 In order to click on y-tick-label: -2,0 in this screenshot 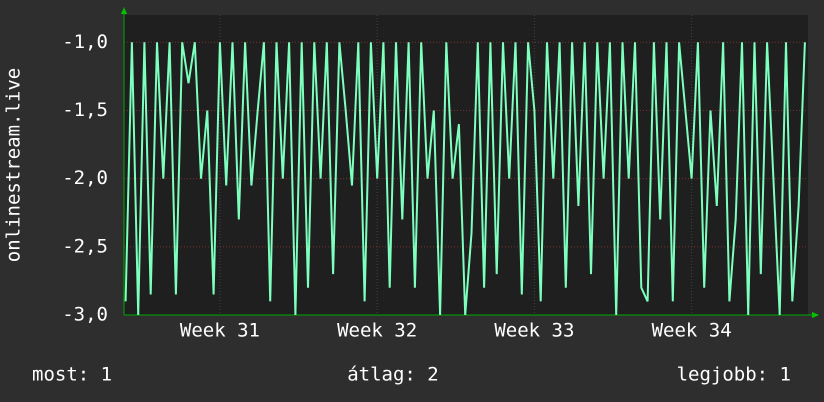, I will do `click(85, 178)`.